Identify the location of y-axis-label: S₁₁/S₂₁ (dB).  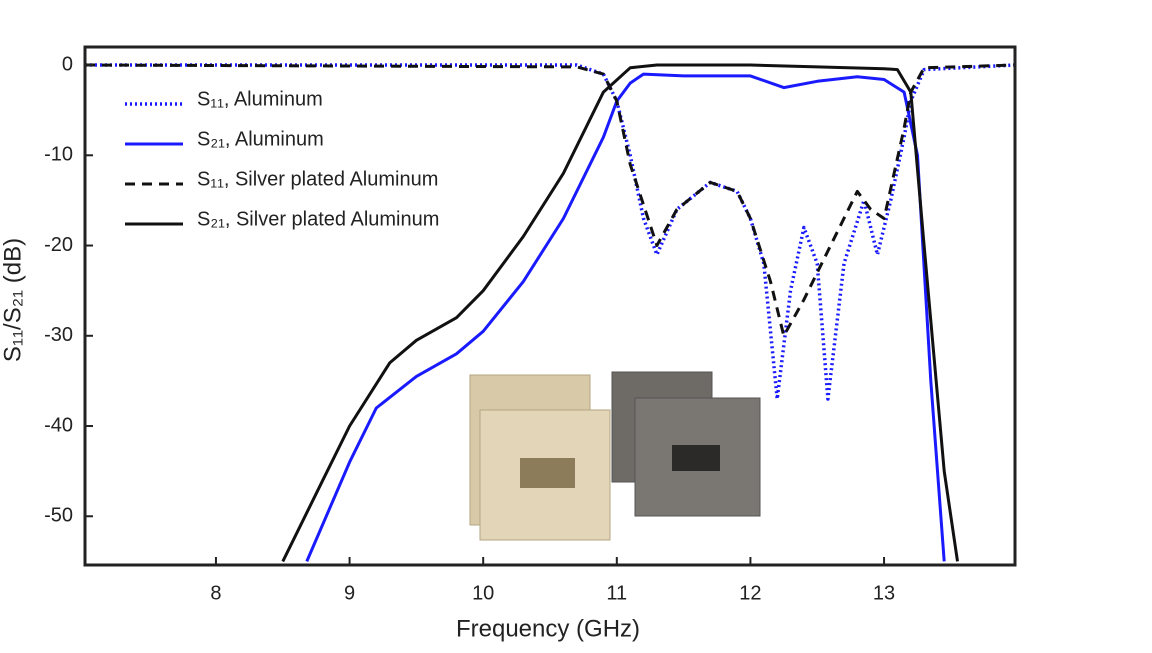
(13, 300).